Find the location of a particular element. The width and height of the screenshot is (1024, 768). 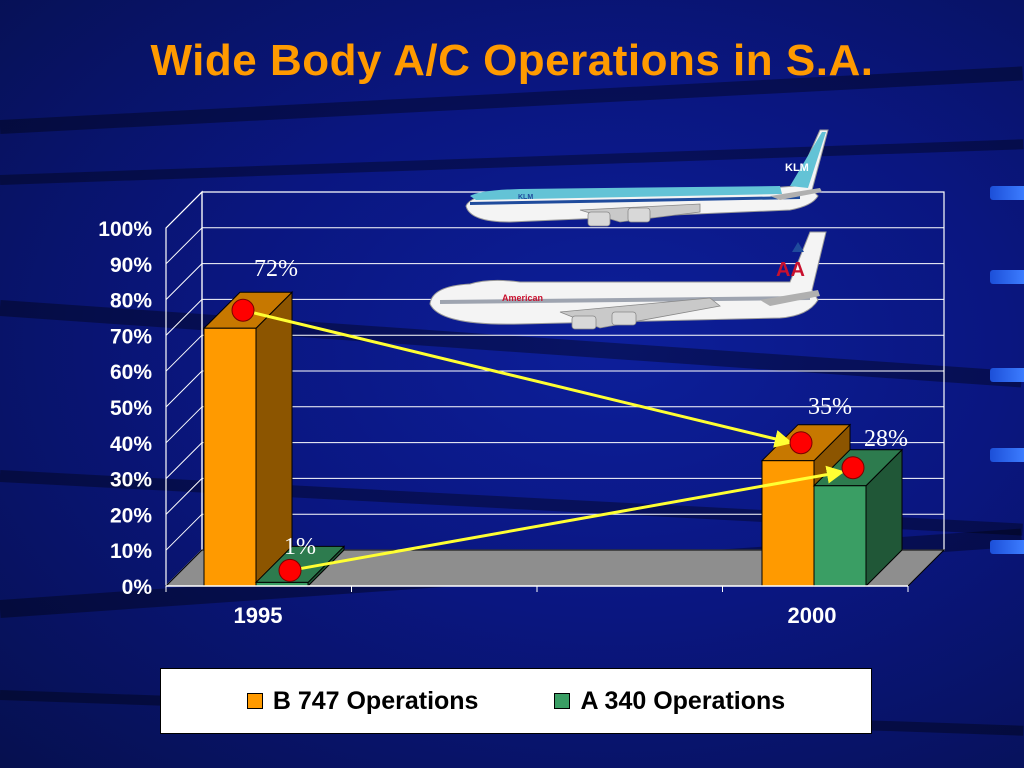

y-axis-labels: 0% 10% 20% 30% 40% 50% 60% 70% 80% 90% 100% is located at coordinates (125, 408).